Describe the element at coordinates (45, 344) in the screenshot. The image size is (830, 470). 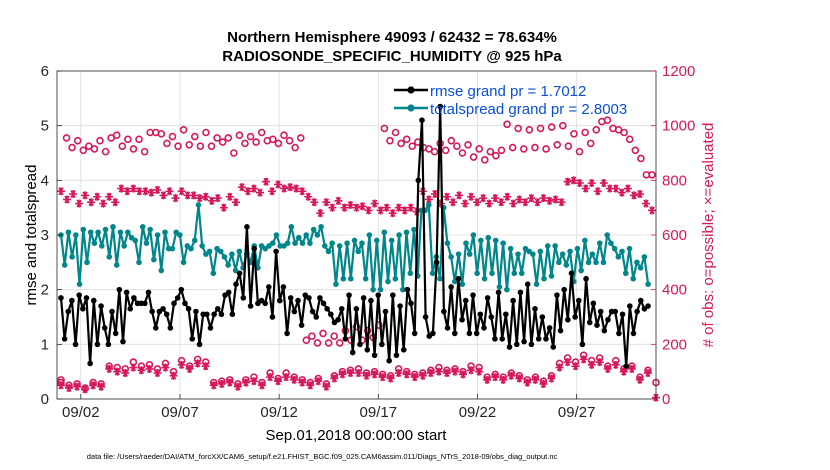
I see `y-left-tick-label: 1` at that location.